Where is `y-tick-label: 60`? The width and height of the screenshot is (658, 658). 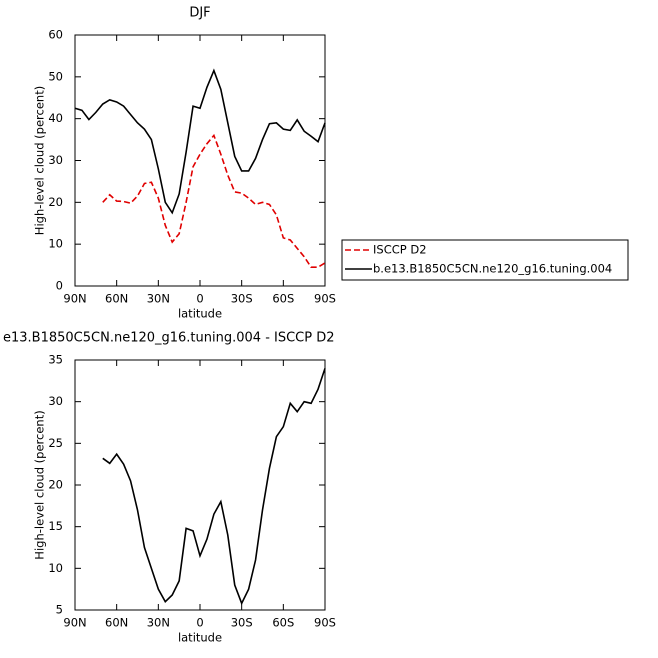
y-tick-label: 60 is located at coordinates (55, 35).